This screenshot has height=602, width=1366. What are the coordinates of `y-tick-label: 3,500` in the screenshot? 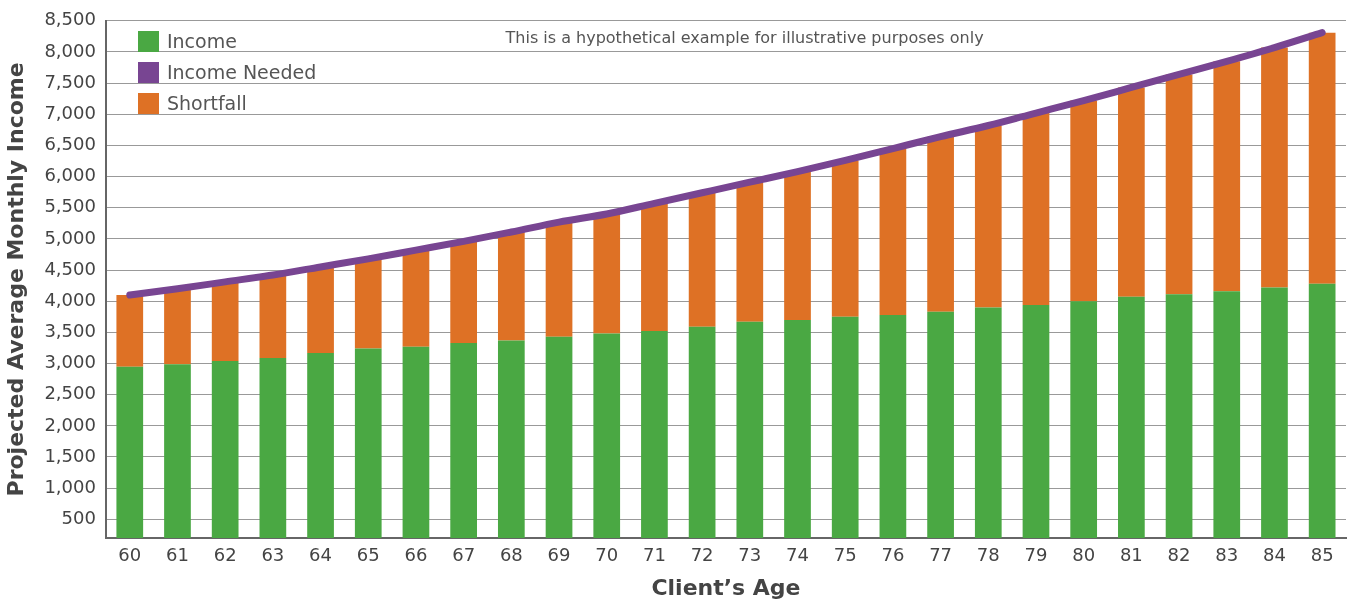 It's located at (70, 331).